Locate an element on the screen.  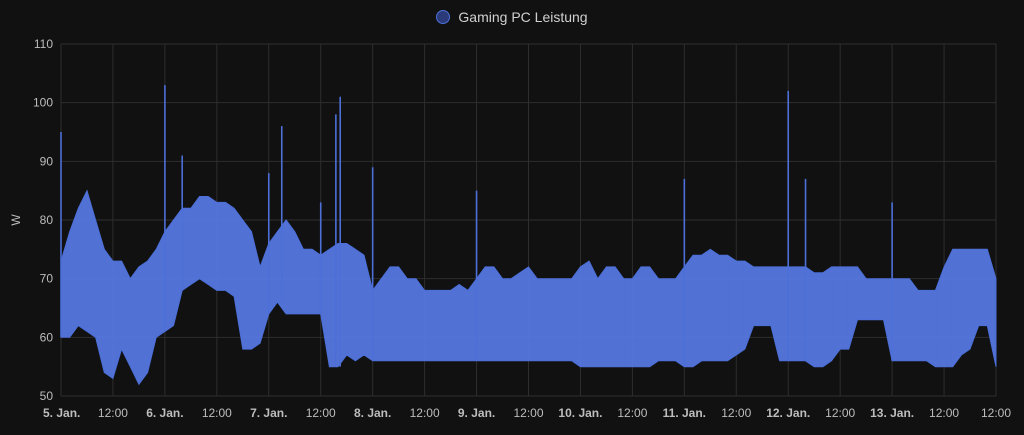
legend-label: Gaming PC Leistung is located at coordinates (523, 17).